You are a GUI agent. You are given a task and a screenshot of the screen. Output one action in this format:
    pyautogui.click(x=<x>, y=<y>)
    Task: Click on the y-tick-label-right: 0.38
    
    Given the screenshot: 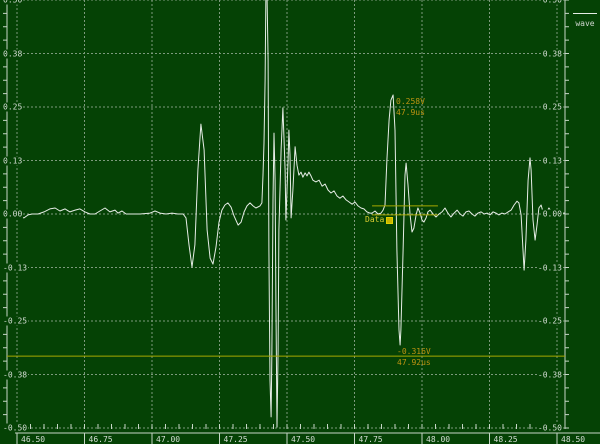 What is the action you would take?
    pyautogui.click(x=552, y=53)
    